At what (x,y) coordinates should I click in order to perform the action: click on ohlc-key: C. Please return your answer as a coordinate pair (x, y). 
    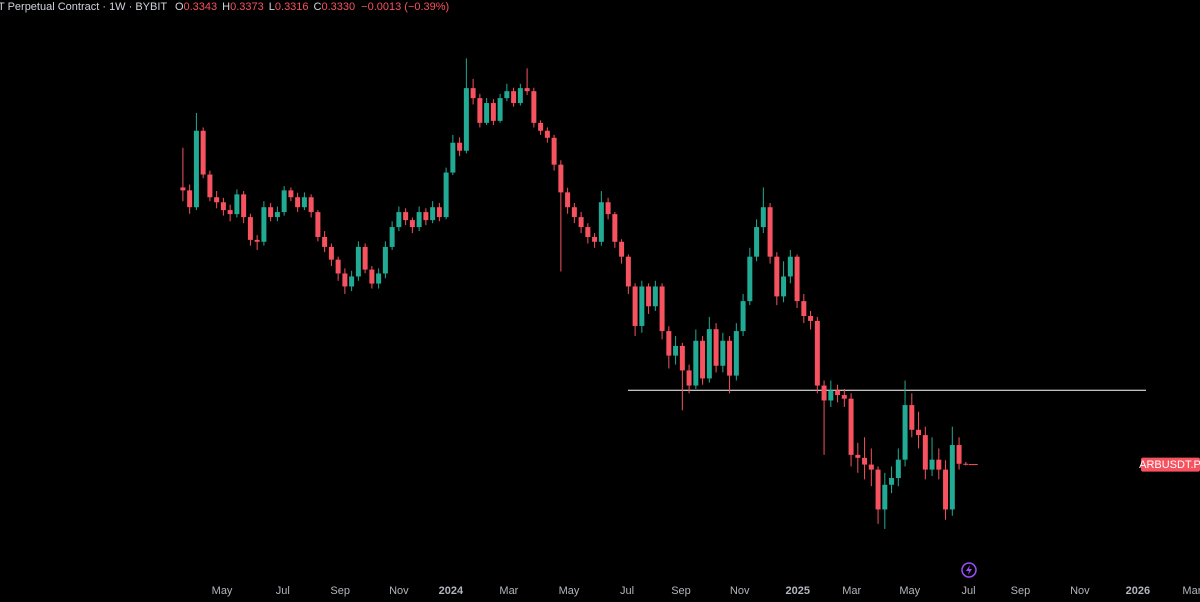
    Looking at the image, I should click on (318, 7).